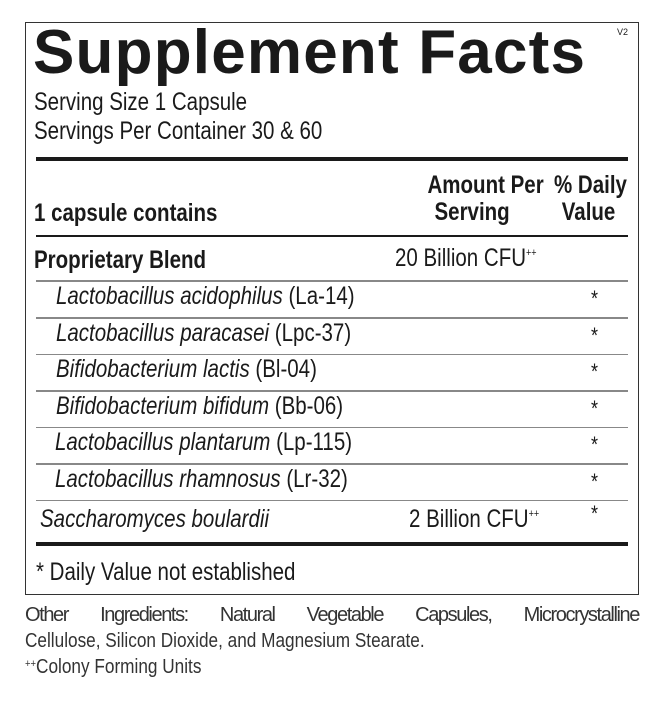 The width and height of the screenshot is (662, 716). Describe the element at coordinates (332, 236) in the screenshot. I see `header-divider` at that location.